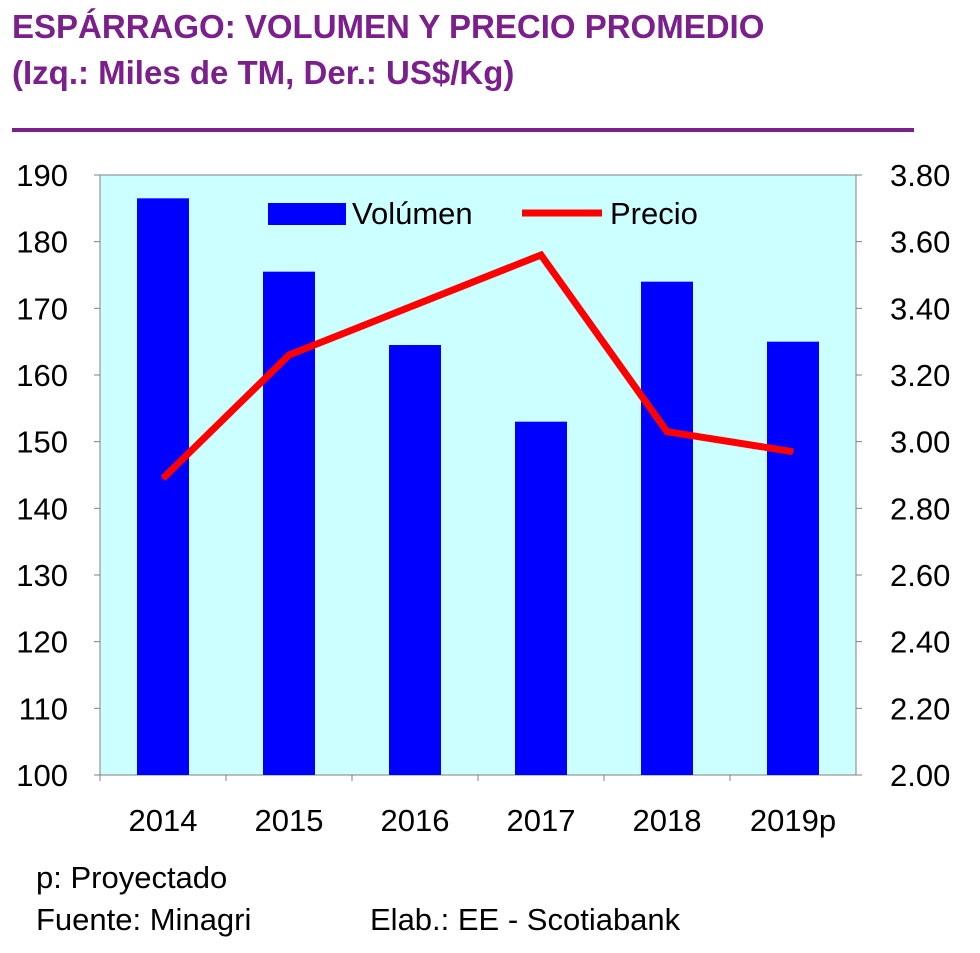  Describe the element at coordinates (920, 242) in the screenshot. I see `right-axis-tick-label: 3.60` at that location.